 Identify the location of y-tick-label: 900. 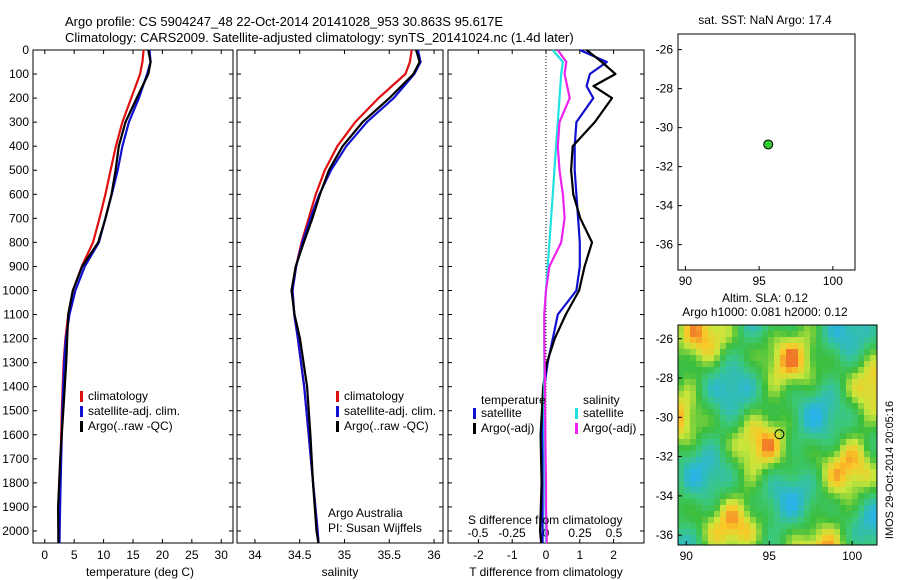
(19, 266).